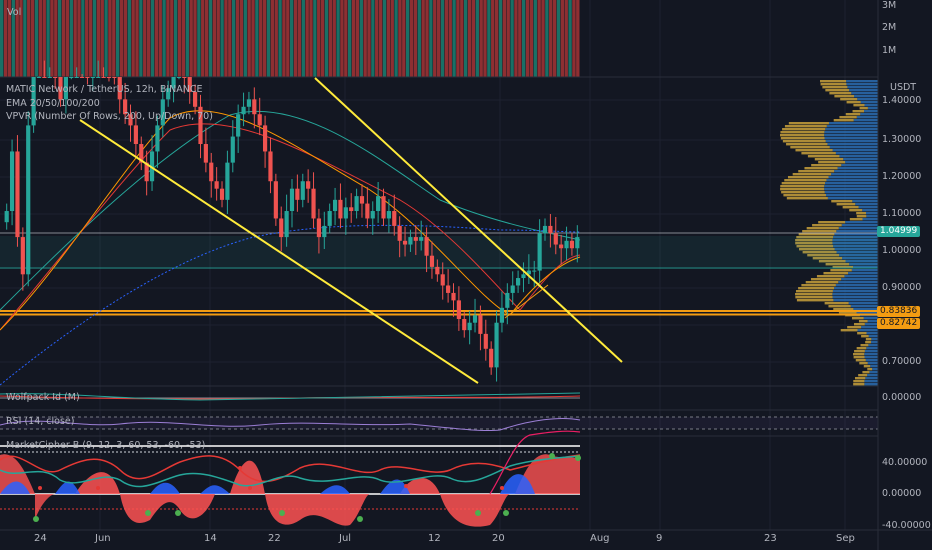  What do you see at coordinates (53, 103) in the screenshot?
I see `ema-legend: EMA 20/50/100/200` at bounding box center [53, 103].